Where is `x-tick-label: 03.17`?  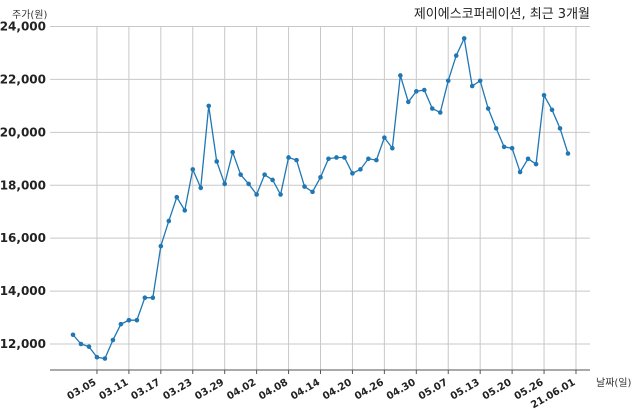 x-tick-label: 03.17 is located at coordinates (145, 389).